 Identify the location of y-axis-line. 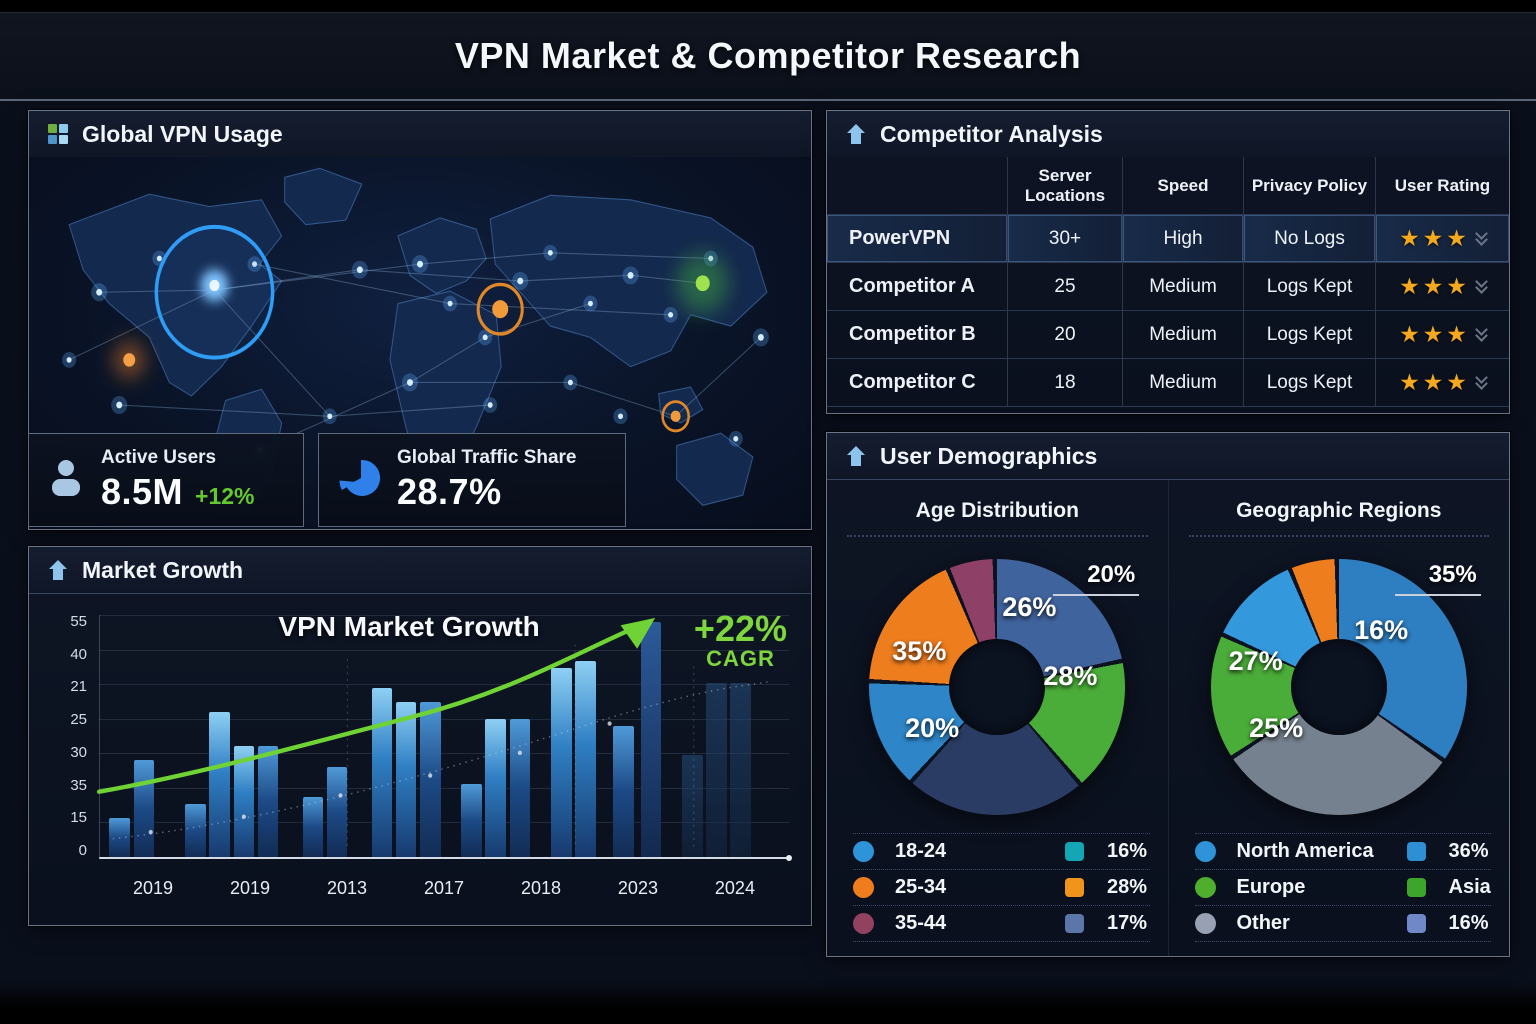
(99, 736).